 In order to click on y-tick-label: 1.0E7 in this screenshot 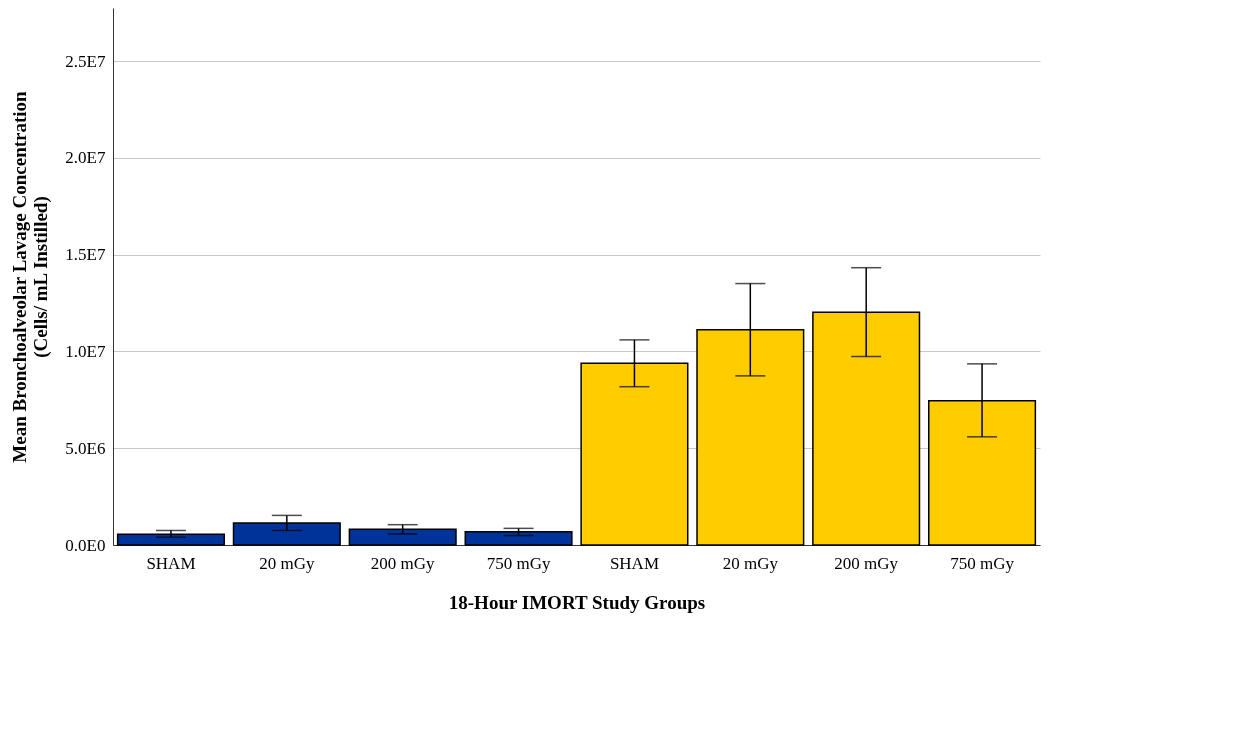, I will do `click(85, 351)`.